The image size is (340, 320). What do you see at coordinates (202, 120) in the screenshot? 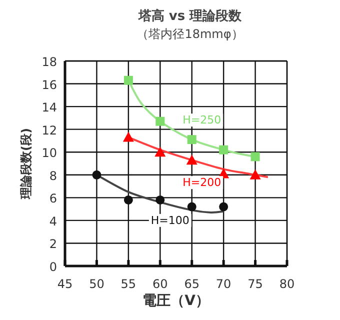
I see `series-label: H=250` at bounding box center [202, 120].